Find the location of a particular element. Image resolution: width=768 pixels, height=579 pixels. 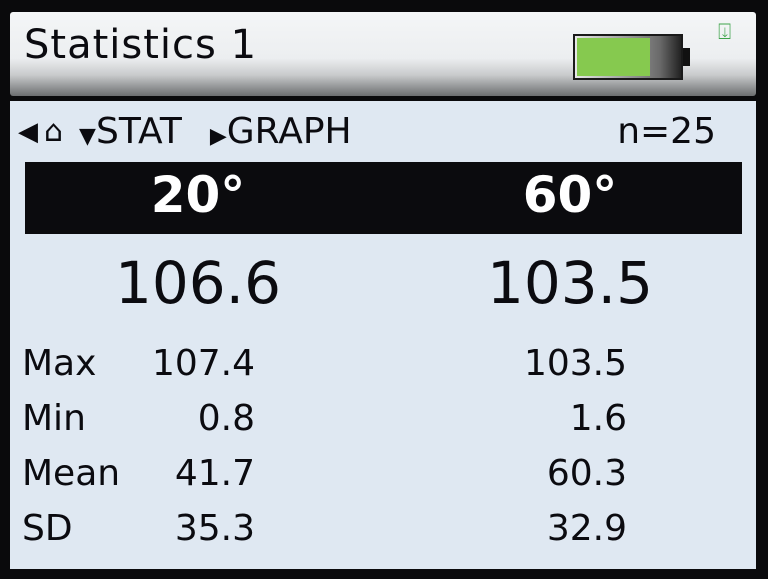

stat-value-20: 41.7 is located at coordinates (214, 473).